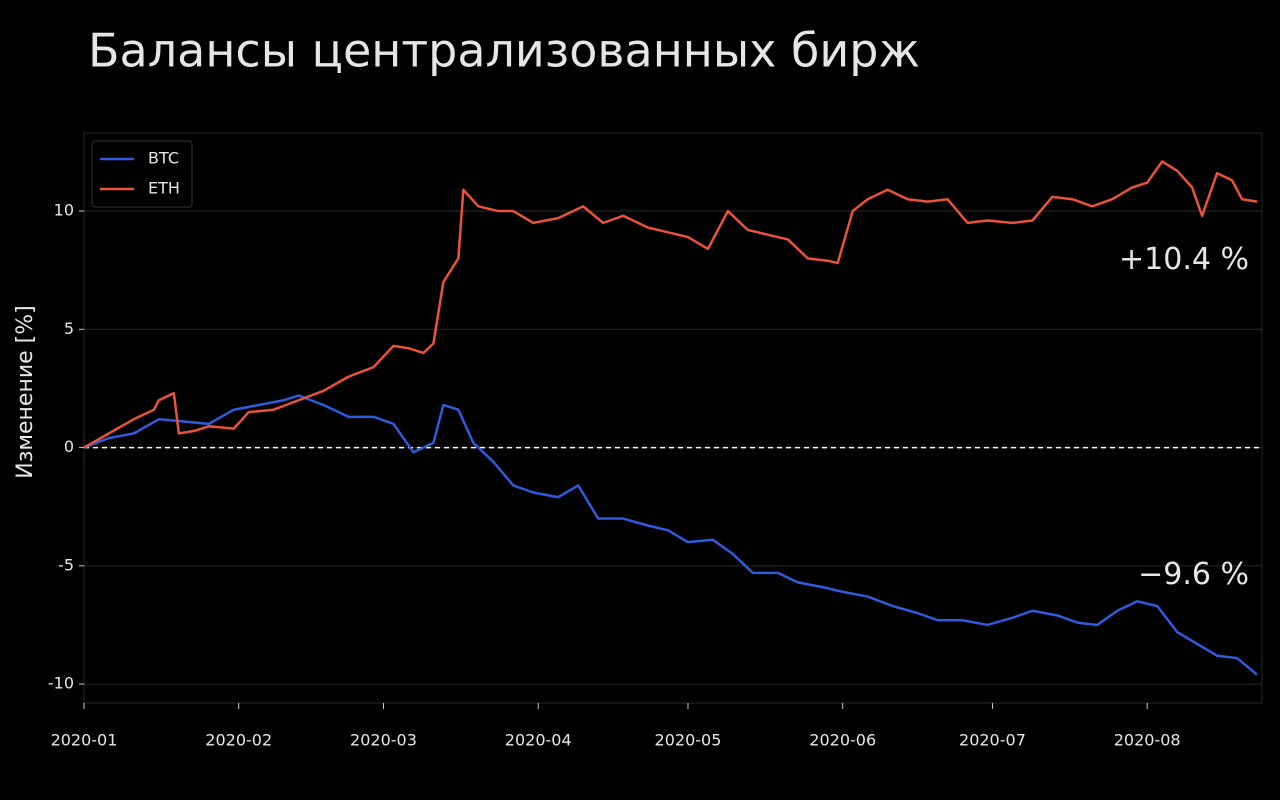 The height and width of the screenshot is (800, 1280). Describe the element at coordinates (164, 188) in the screenshot. I see `legend-label: ETH` at that location.